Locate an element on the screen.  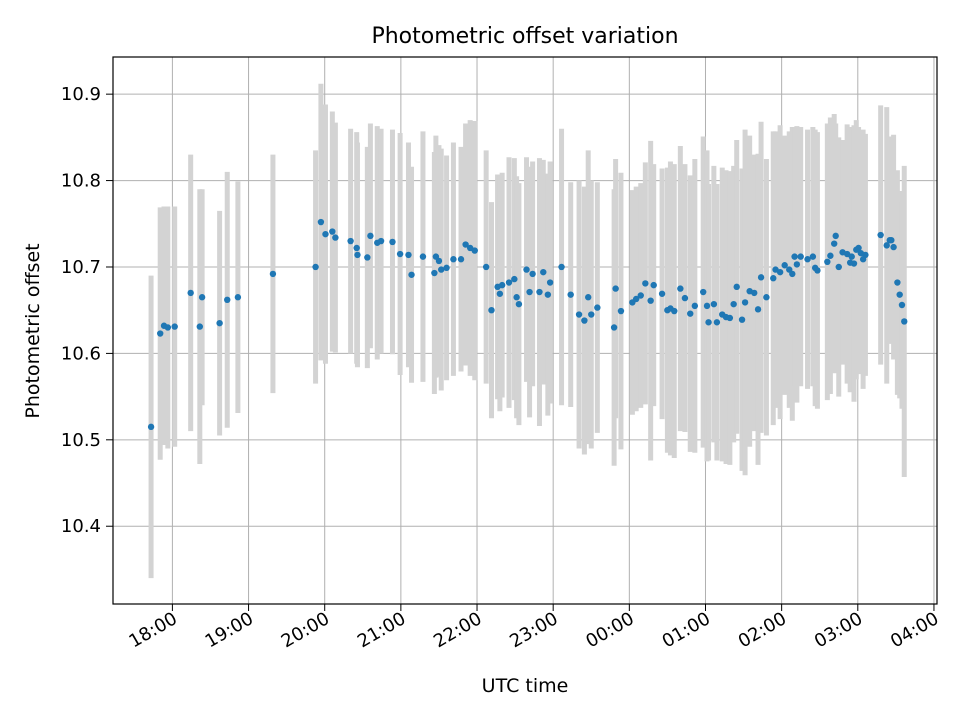
y-tick-label: 10.4 is located at coordinates (81, 526).